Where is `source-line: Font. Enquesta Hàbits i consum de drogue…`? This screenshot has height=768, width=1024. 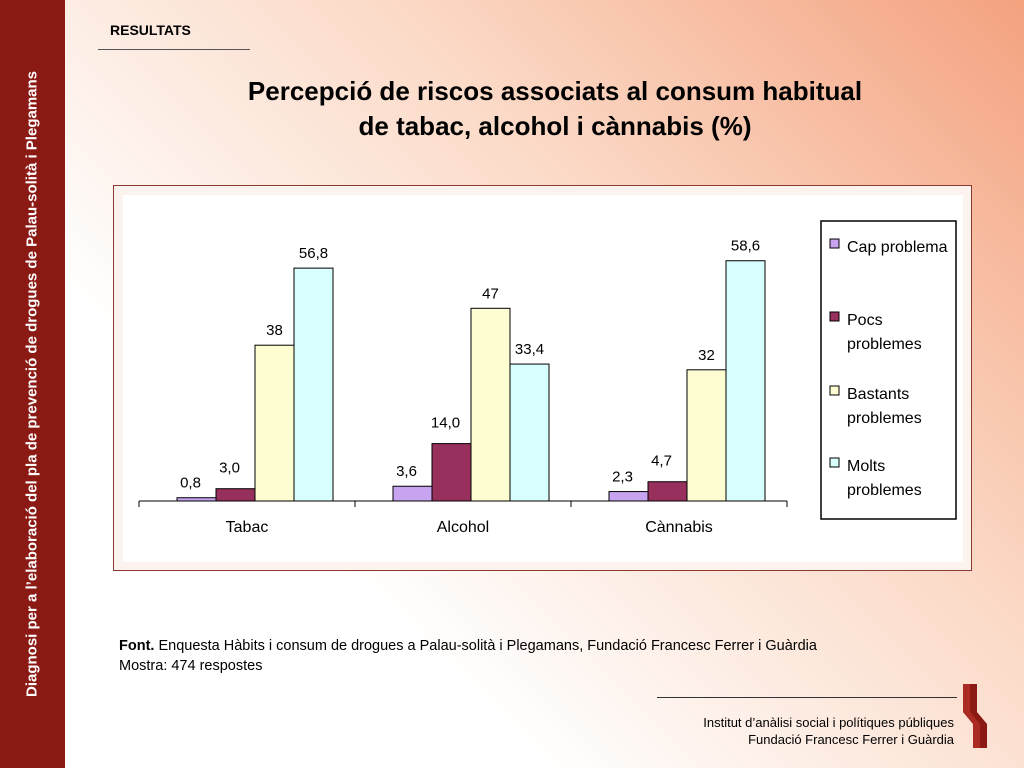 source-line: Font. Enquesta Hàbits i consum de drogue… is located at coordinates (468, 646).